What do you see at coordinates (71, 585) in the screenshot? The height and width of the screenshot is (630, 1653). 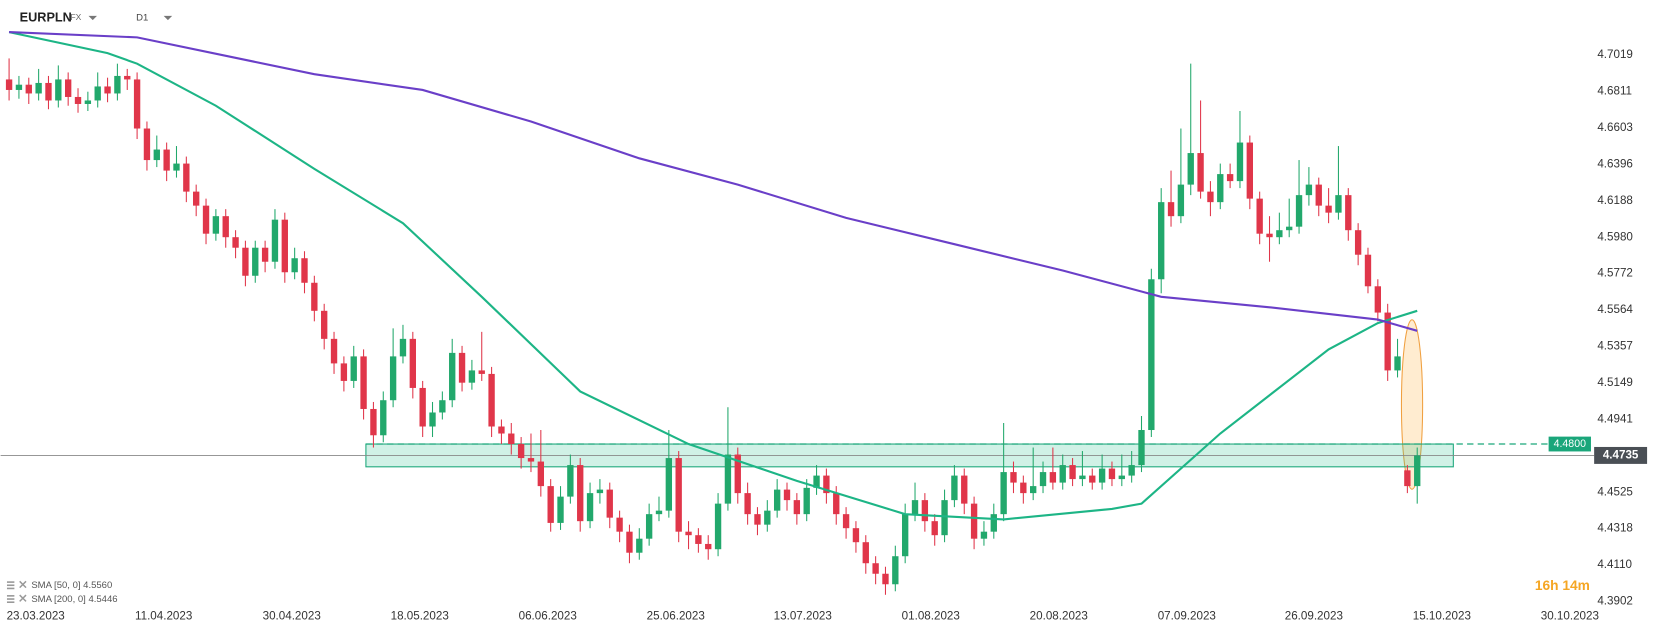 I see `legend-sma50: SMA [50, 0] 4.5560` at bounding box center [71, 585].